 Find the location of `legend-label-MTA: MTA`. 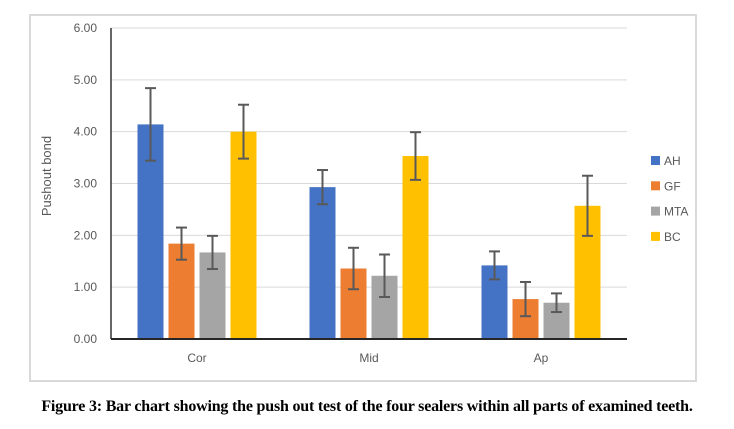

legend-label-MTA: MTA is located at coordinates (676, 212).